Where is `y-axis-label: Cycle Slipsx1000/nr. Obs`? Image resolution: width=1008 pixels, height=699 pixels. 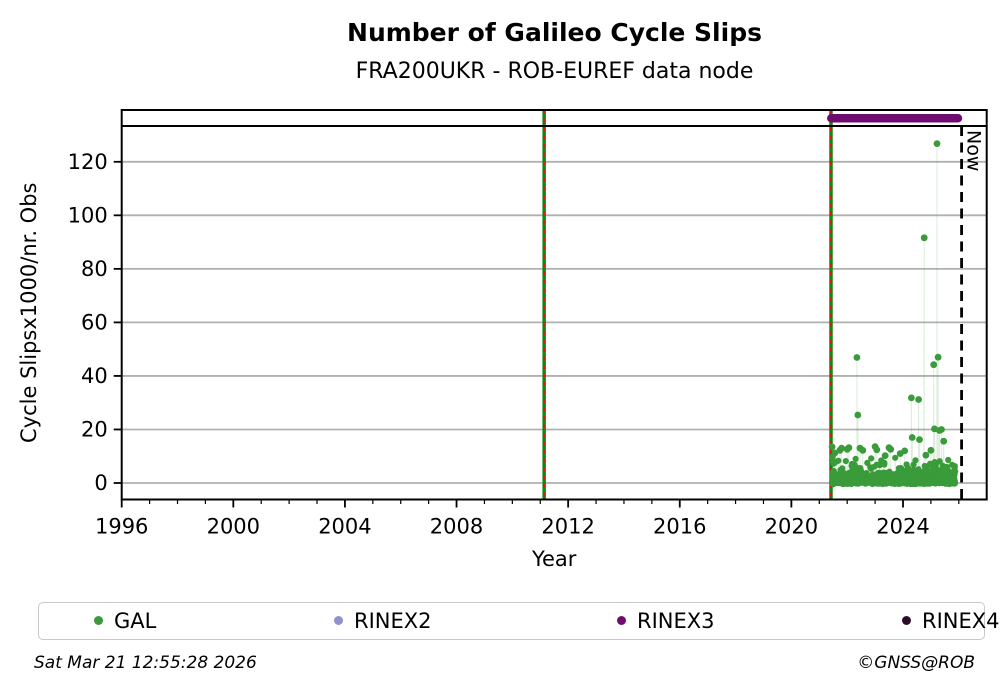
y-axis-label: Cycle Slipsx1000/nr. Obs is located at coordinates (29, 313).